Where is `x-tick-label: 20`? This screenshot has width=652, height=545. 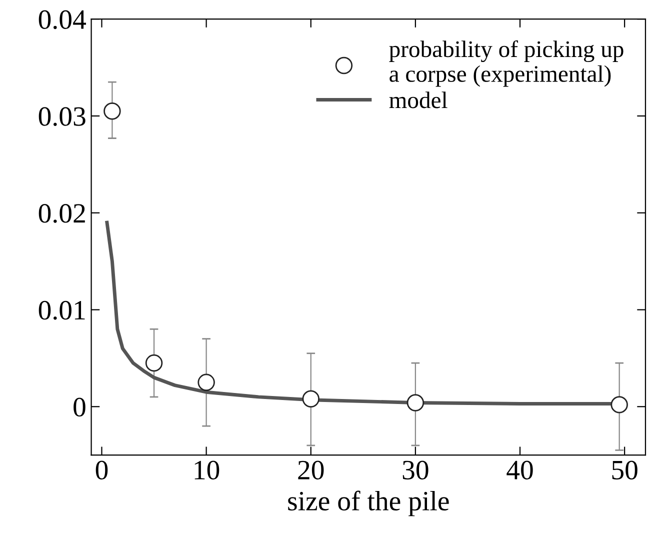 x-tick-label: 20 is located at coordinates (311, 470).